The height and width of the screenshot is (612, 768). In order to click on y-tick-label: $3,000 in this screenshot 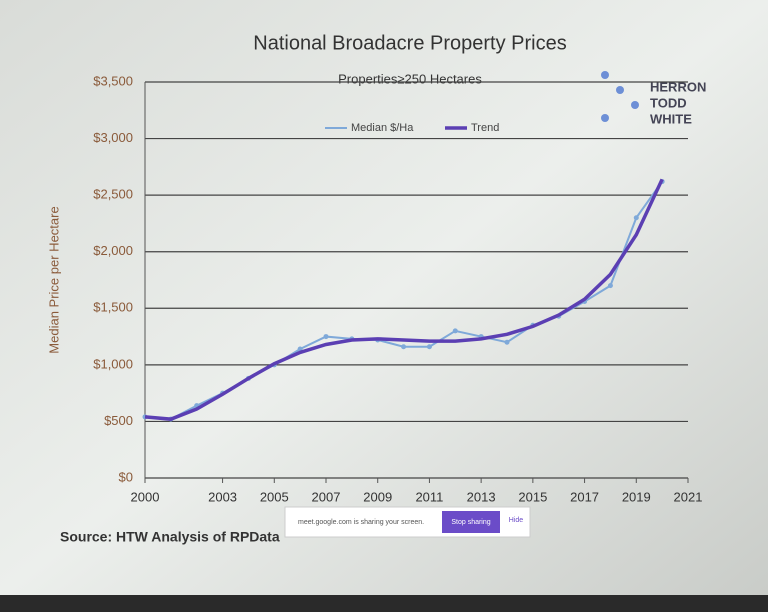, I will do `click(113, 137)`.